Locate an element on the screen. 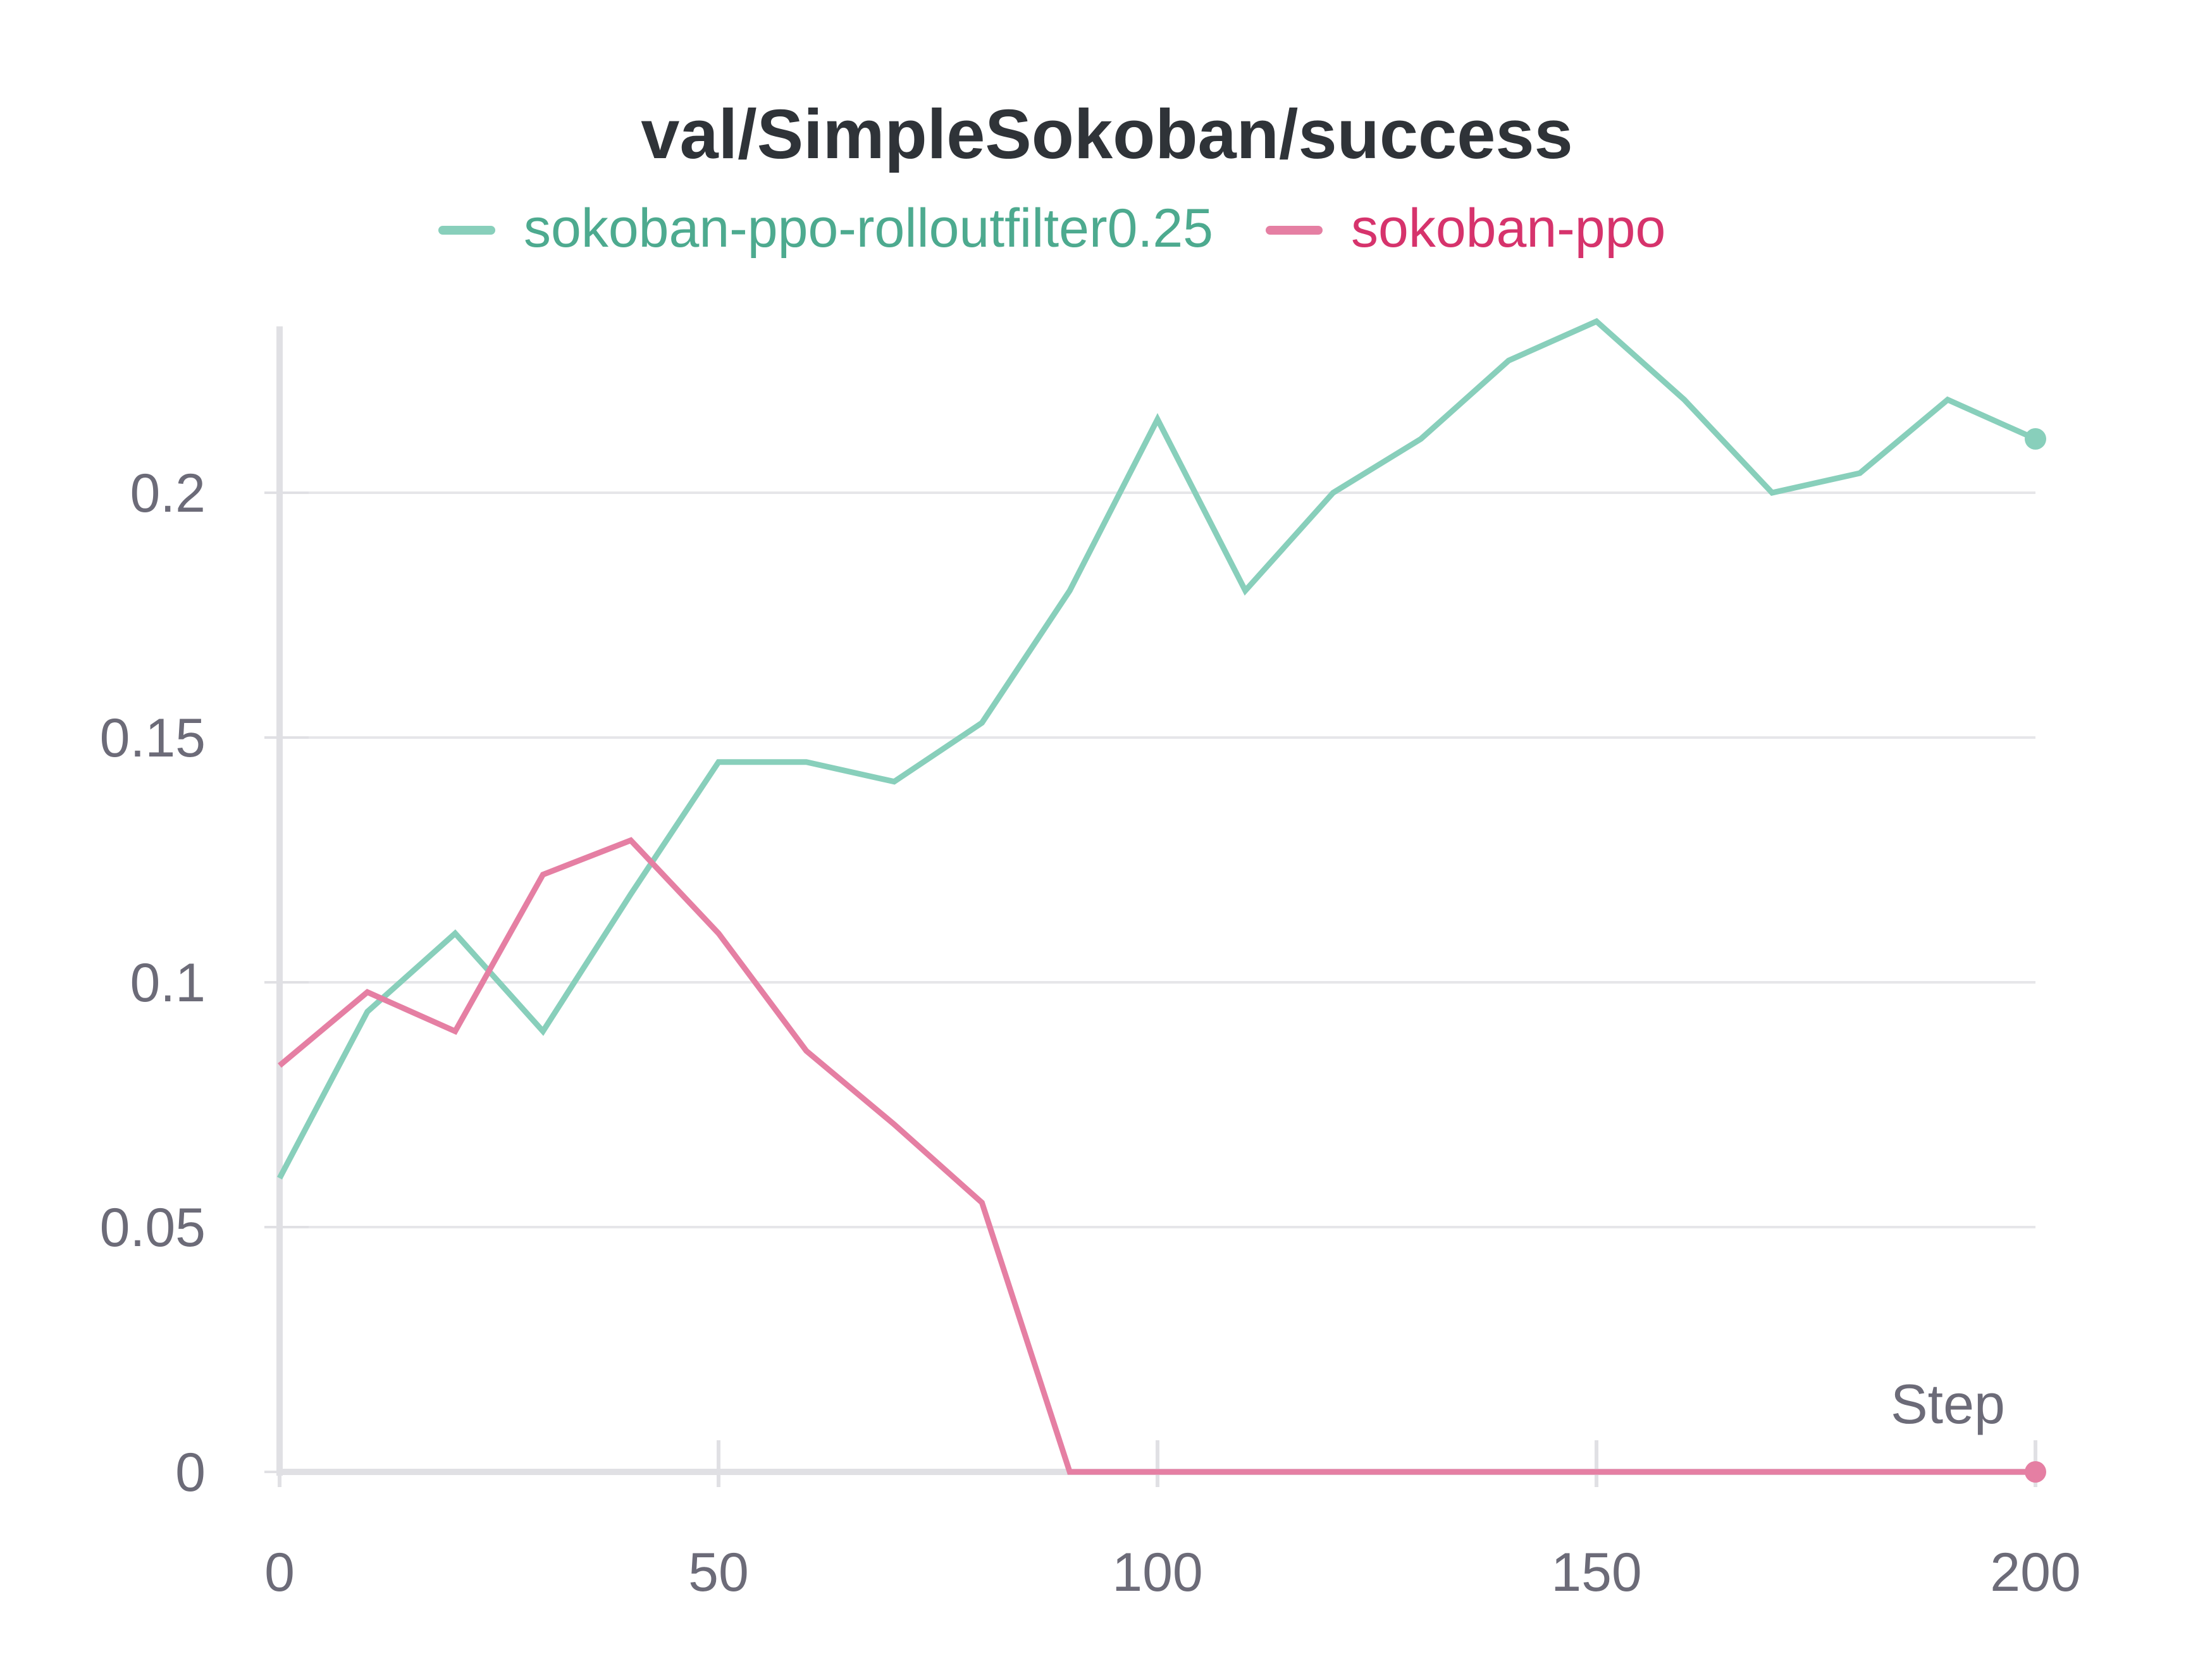 This screenshot has width=2186, height=1680. legend-label-0: sokoban-ppo-rolloutfilter0.25 is located at coordinates (868, 228).